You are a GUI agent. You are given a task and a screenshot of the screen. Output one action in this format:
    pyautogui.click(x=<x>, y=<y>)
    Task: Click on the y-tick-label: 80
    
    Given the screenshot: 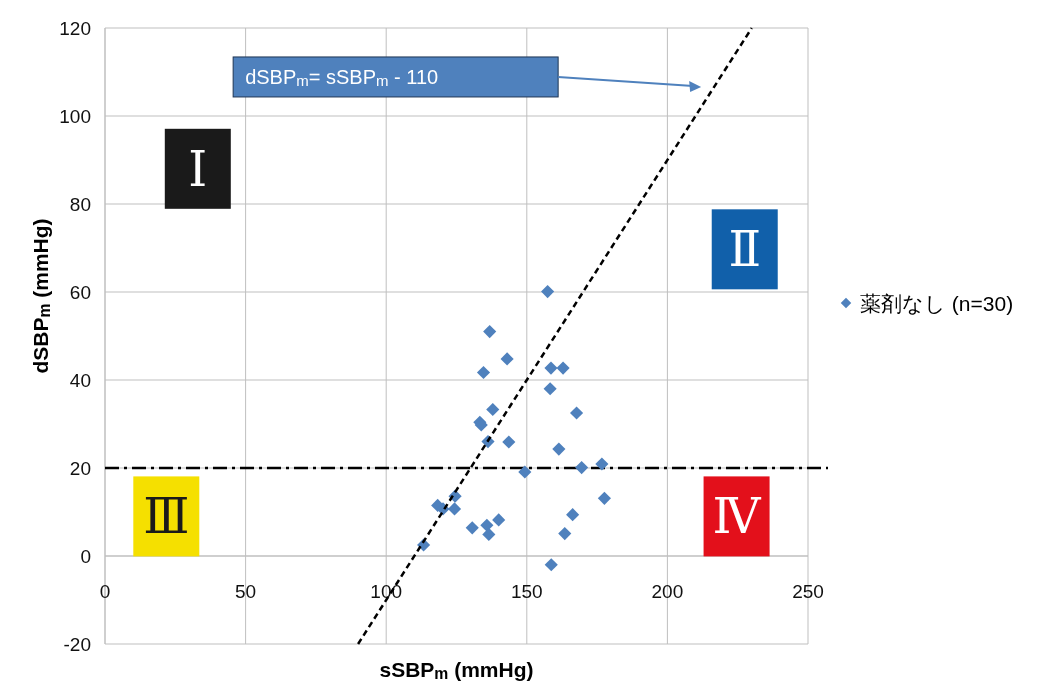 What is the action you would take?
    pyautogui.click(x=80, y=204)
    